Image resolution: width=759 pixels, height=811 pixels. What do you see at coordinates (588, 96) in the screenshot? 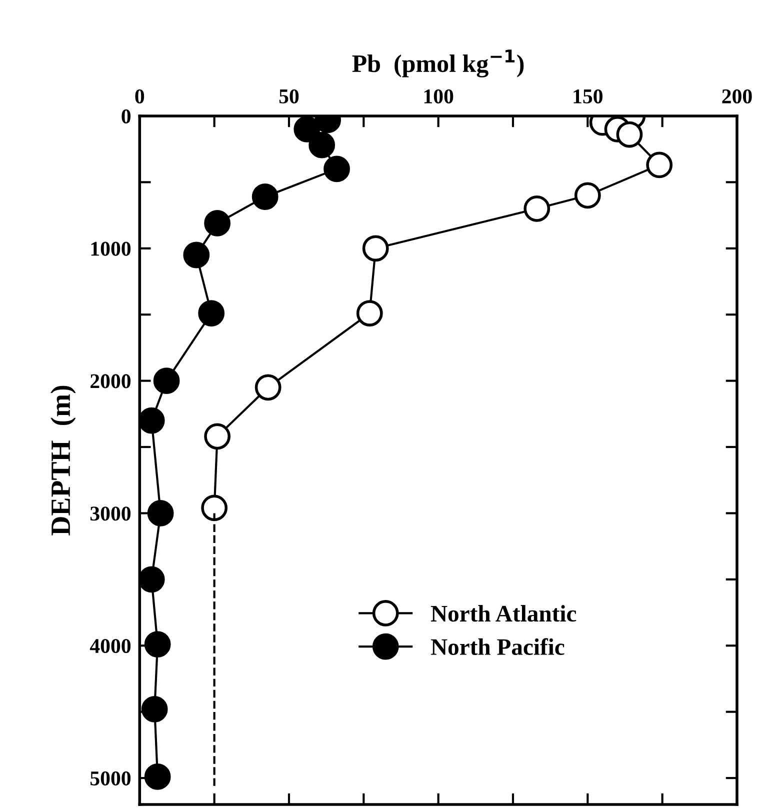
I see `x-tick-label: 150` at bounding box center [588, 96].